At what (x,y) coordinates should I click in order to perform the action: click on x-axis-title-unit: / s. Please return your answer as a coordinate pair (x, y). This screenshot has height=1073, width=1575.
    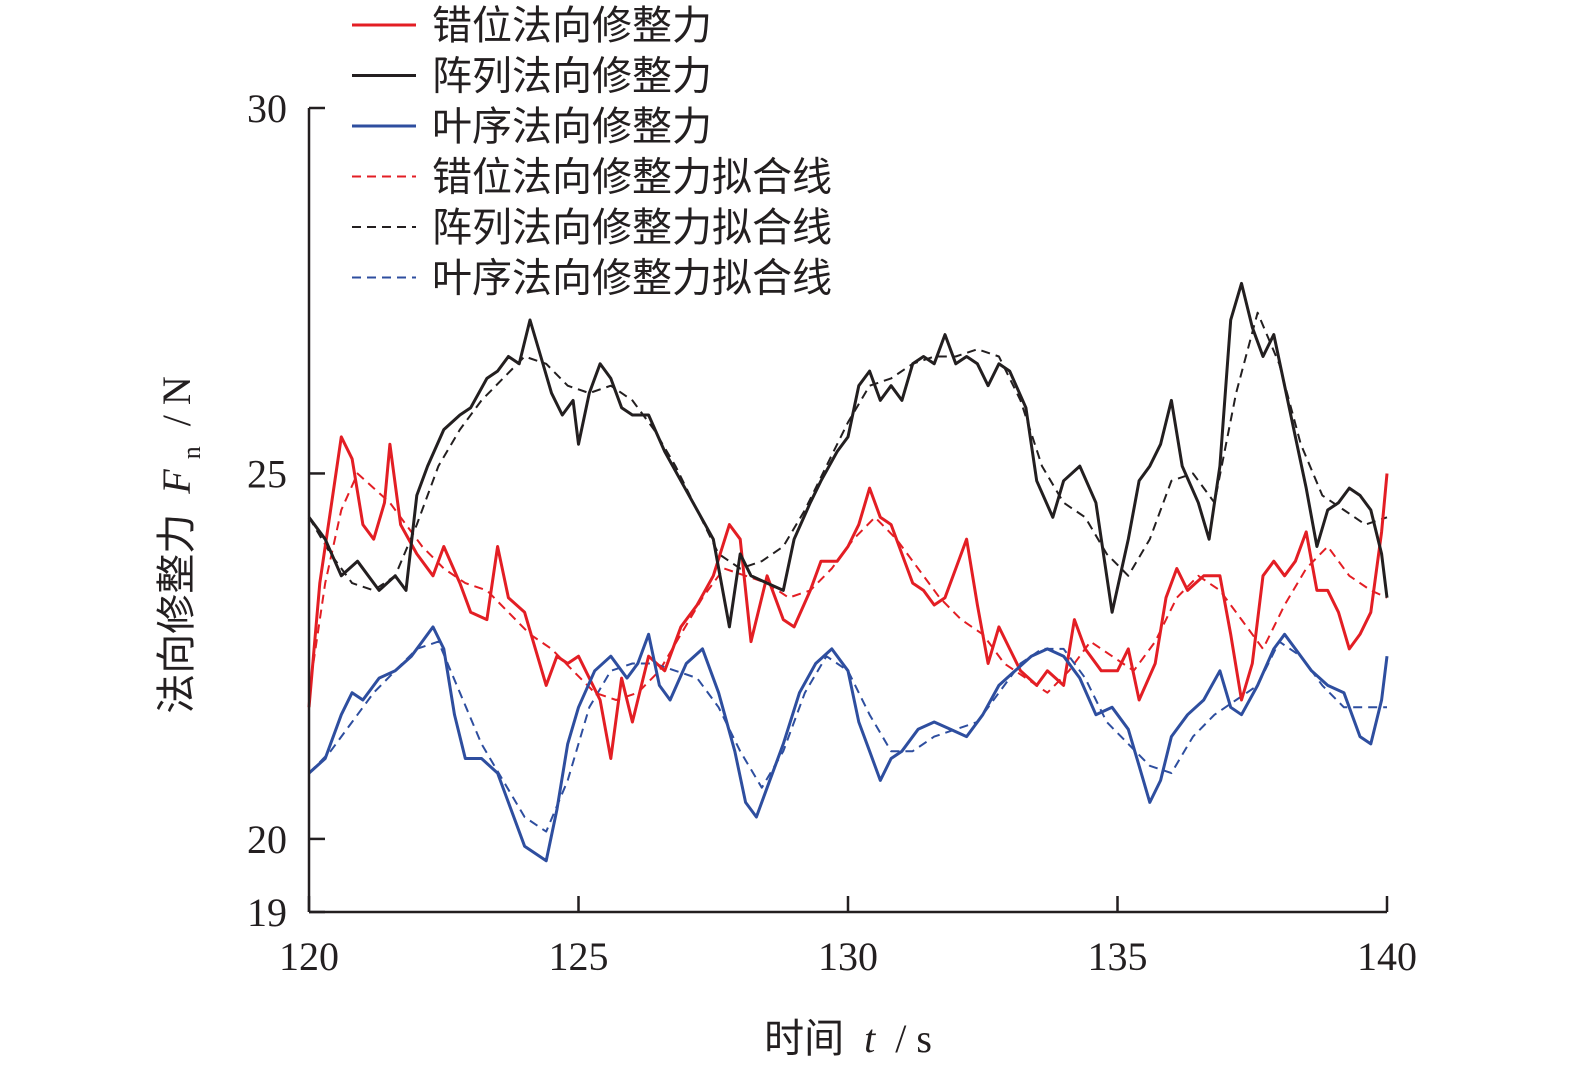
    Looking at the image, I should click on (913, 1038).